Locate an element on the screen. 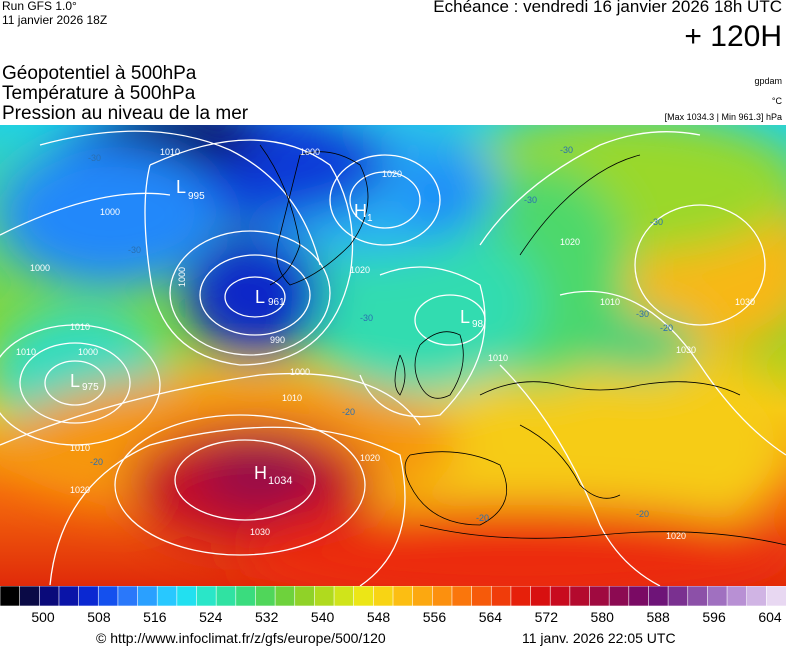 The width and height of the screenshot is (786, 648). color-scale is located at coordinates (393, 596).